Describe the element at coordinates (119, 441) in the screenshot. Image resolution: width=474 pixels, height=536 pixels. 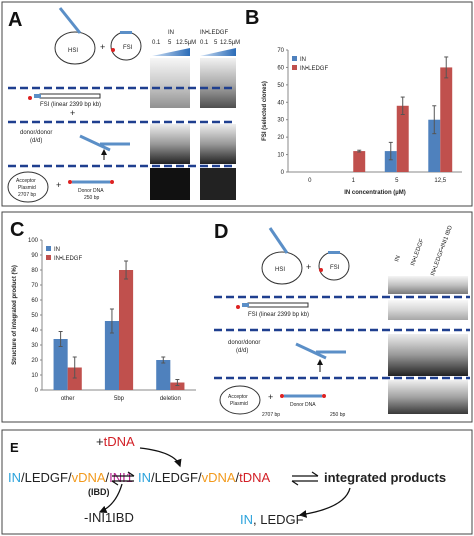
I see `tdna: tDNA` at that location.